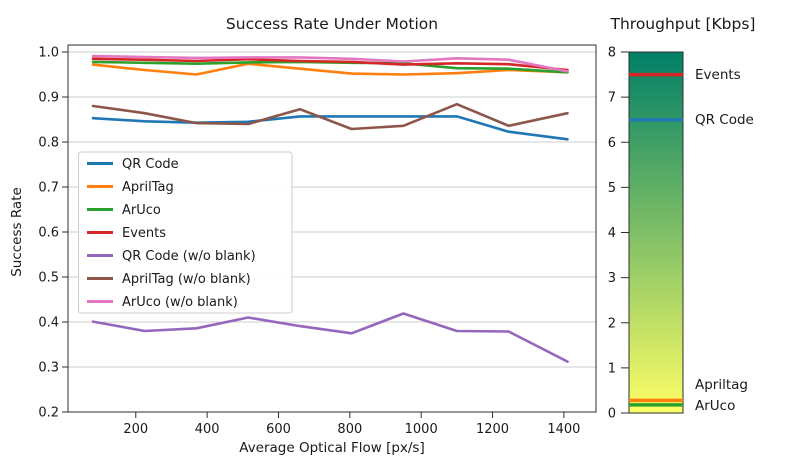  I want to click on x-tick-label: 200, so click(135, 429).